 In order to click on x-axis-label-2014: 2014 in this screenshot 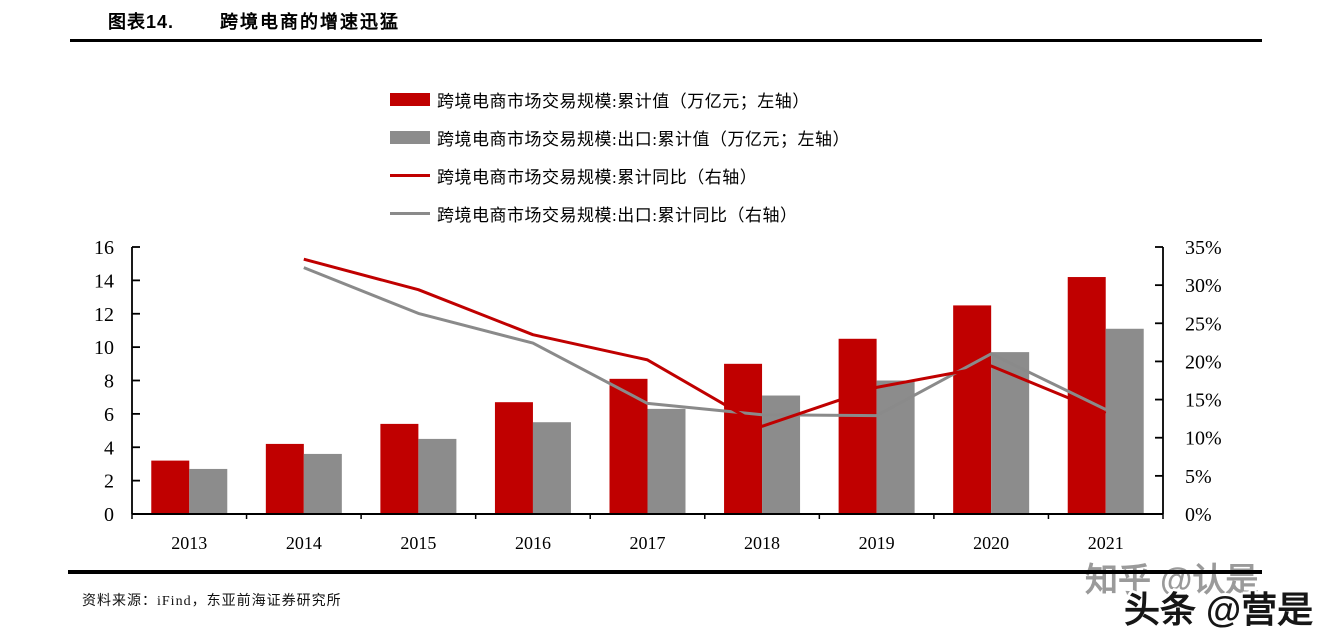, I will do `click(304, 543)`.